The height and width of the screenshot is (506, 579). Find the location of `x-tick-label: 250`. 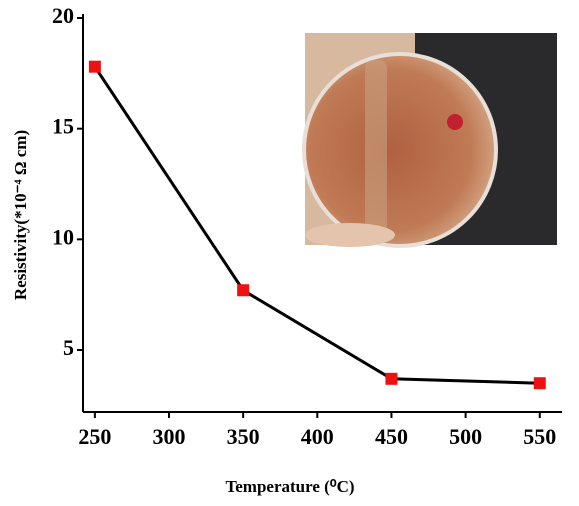

x-tick-label: 250 is located at coordinates (94, 436).